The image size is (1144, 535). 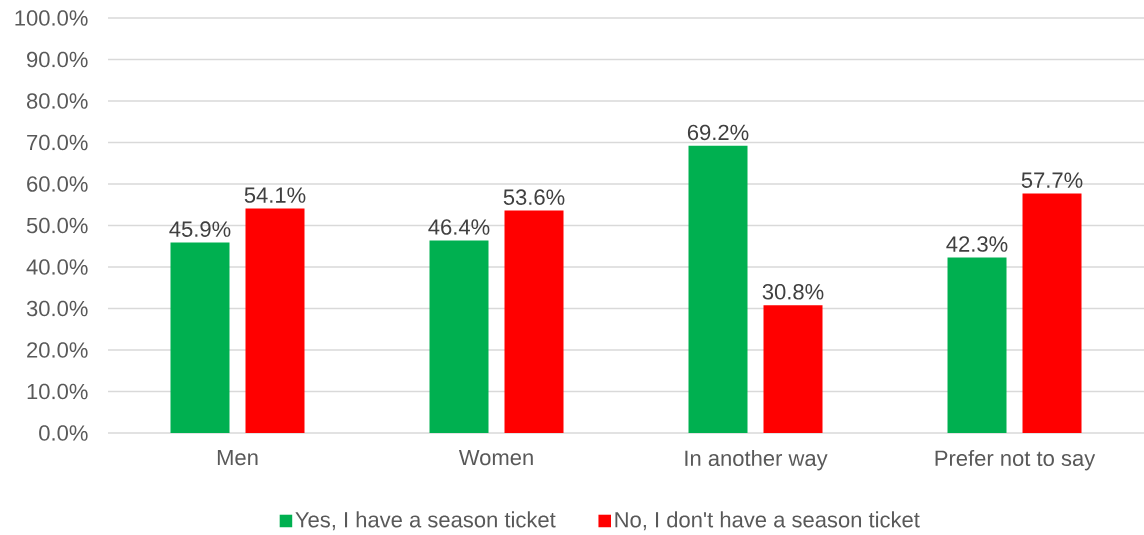 I want to click on data-label: 30.8%, so click(x=793, y=291).